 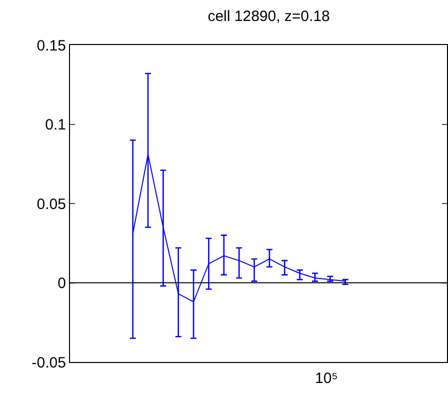 What do you see at coordinates (51, 204) in the screenshot?
I see `y-tick-label: 0.05` at bounding box center [51, 204].